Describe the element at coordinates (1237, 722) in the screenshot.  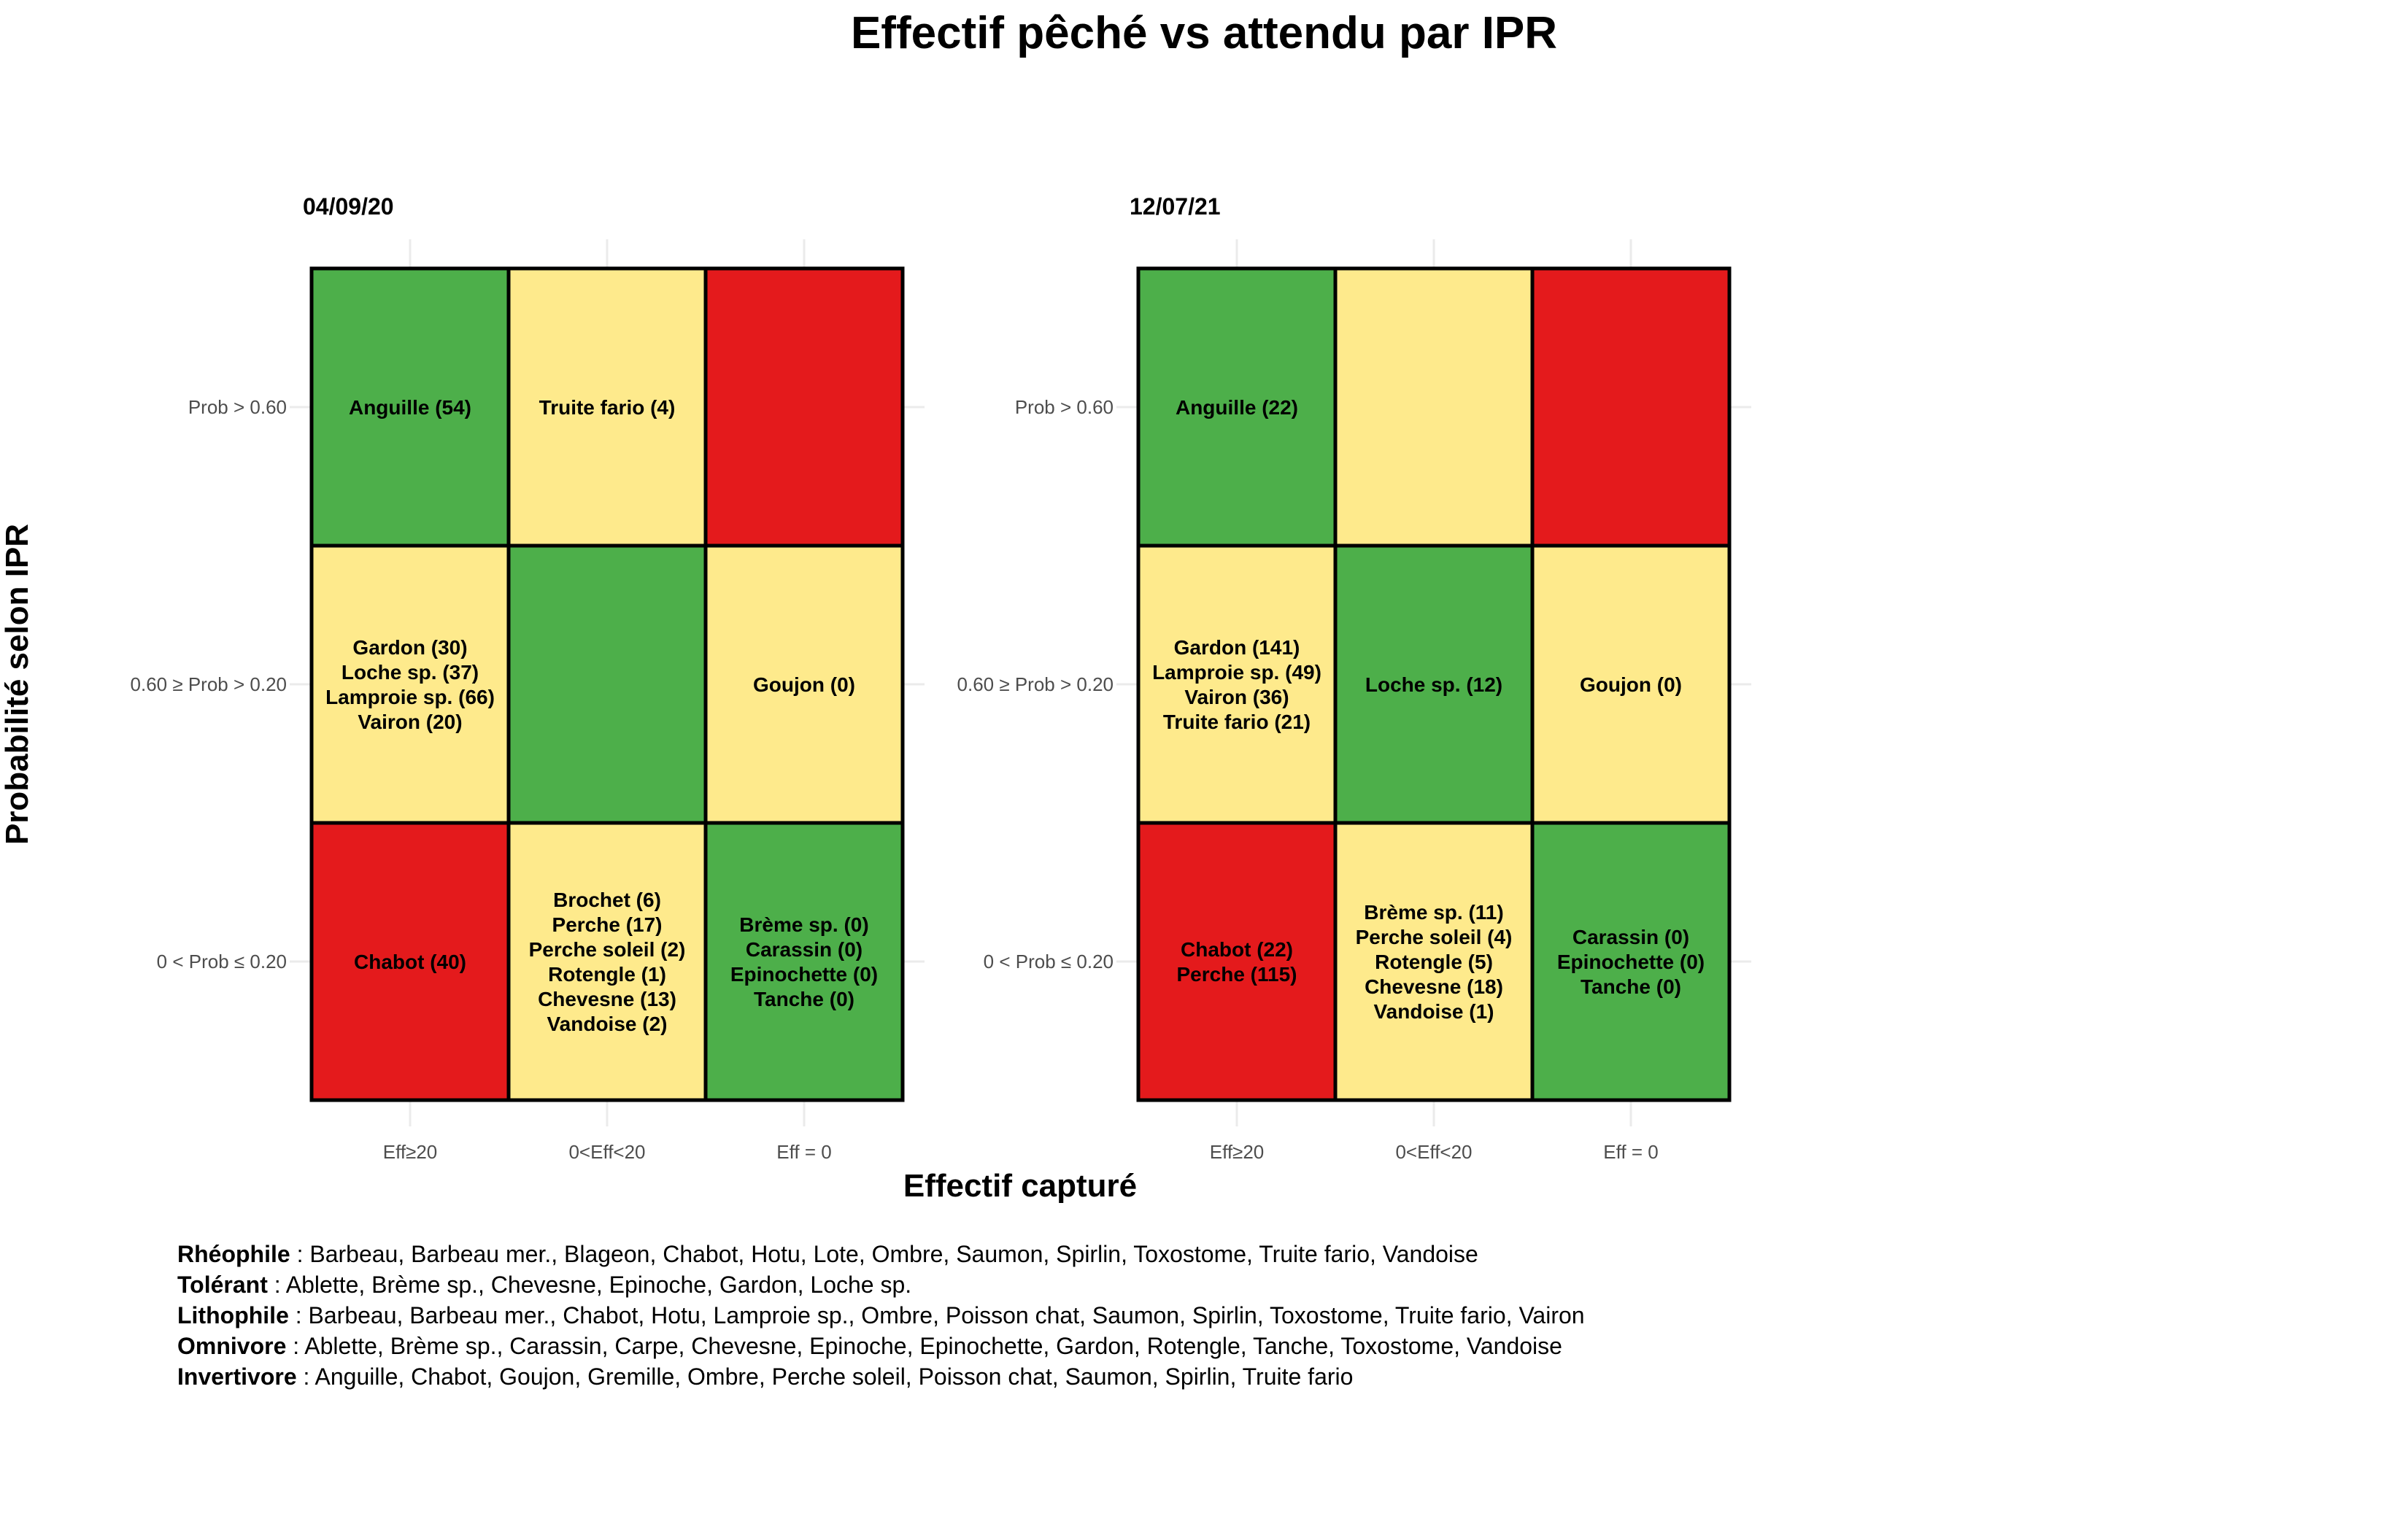
I see `cell-species-label: Truite fario (21)` at that location.